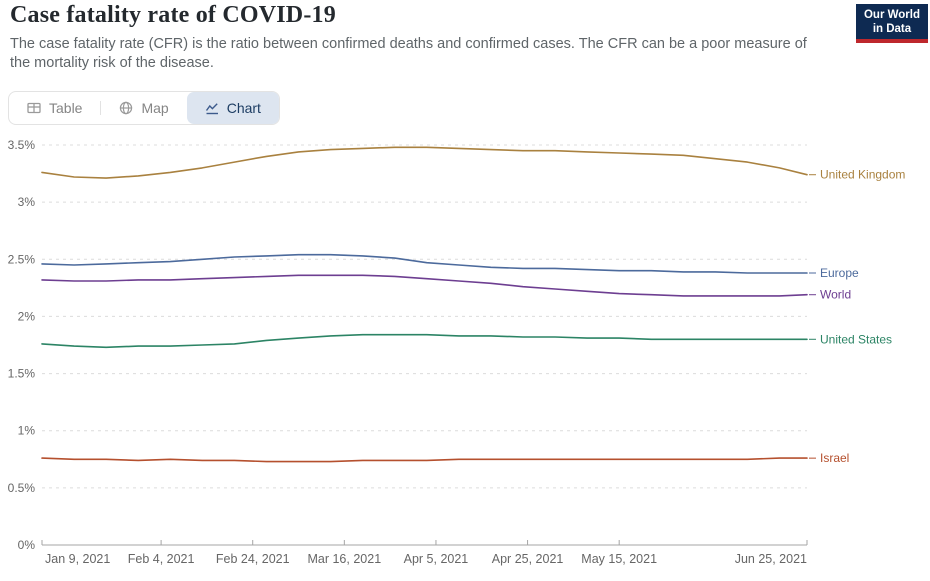 This screenshot has height=581, width=930. Describe the element at coordinates (161, 559) in the screenshot. I see `x-tick-label: Feb 4, 2021` at that location.